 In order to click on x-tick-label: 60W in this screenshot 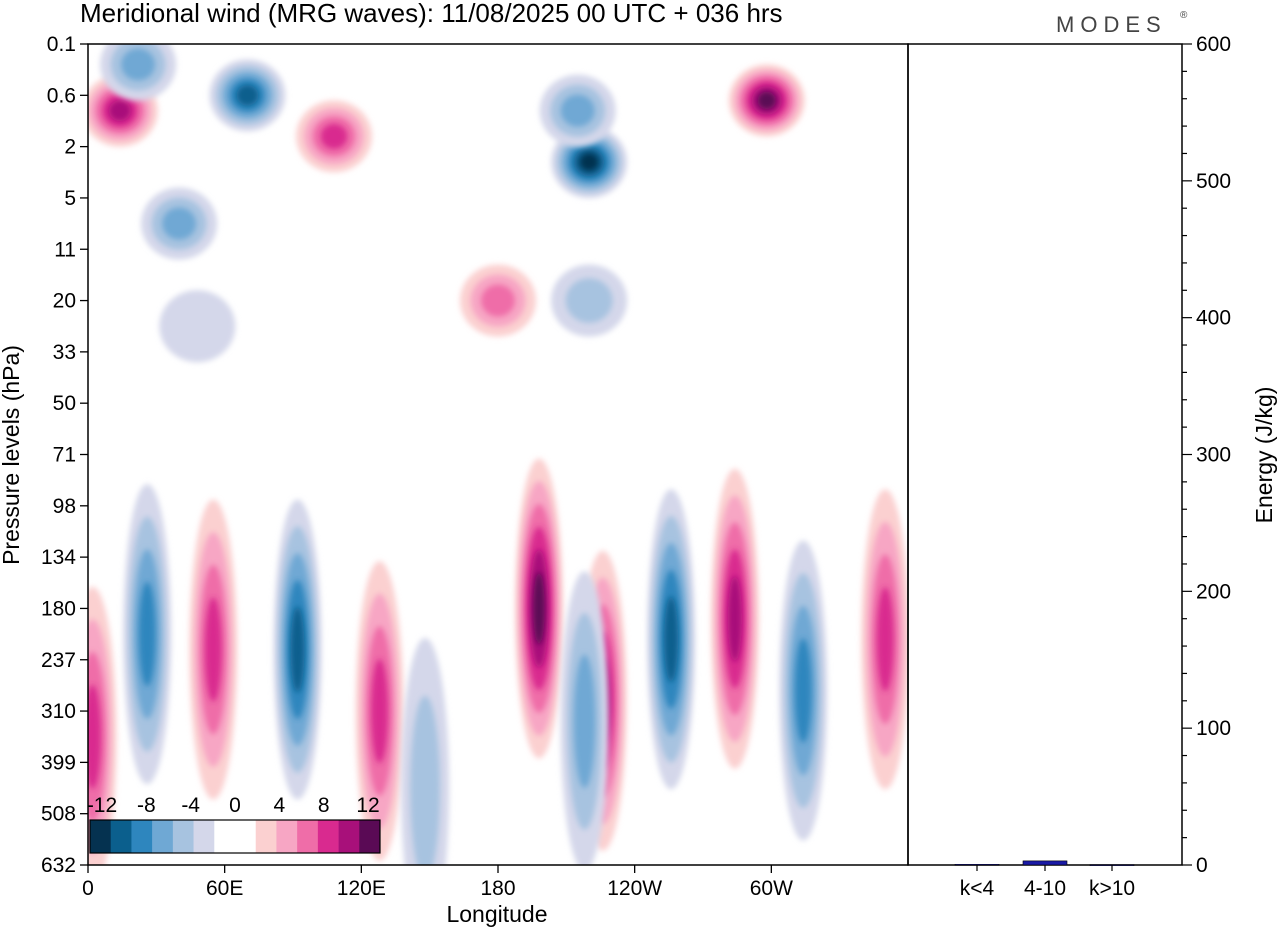, I will do `click(771, 888)`.